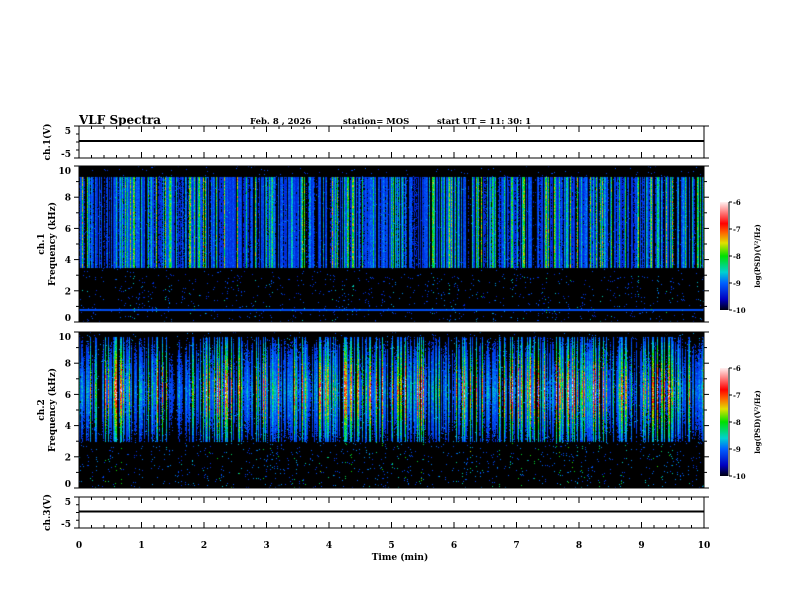 The image size is (792, 612). What do you see at coordinates (280, 122) in the screenshot?
I see `date-label: Feb. 8 , 2026` at bounding box center [280, 122].